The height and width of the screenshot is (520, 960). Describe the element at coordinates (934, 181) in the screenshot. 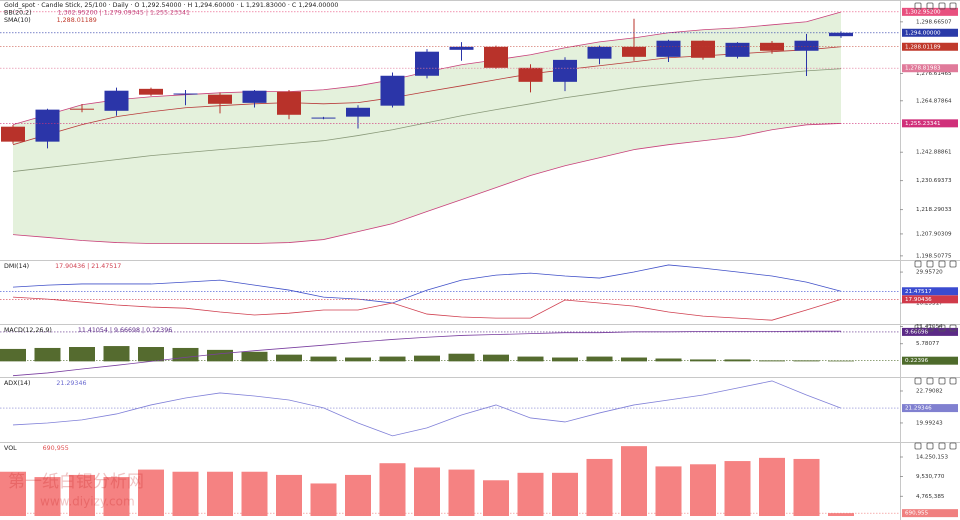

I see `y-tick-label: 1,230.69373` at that location.